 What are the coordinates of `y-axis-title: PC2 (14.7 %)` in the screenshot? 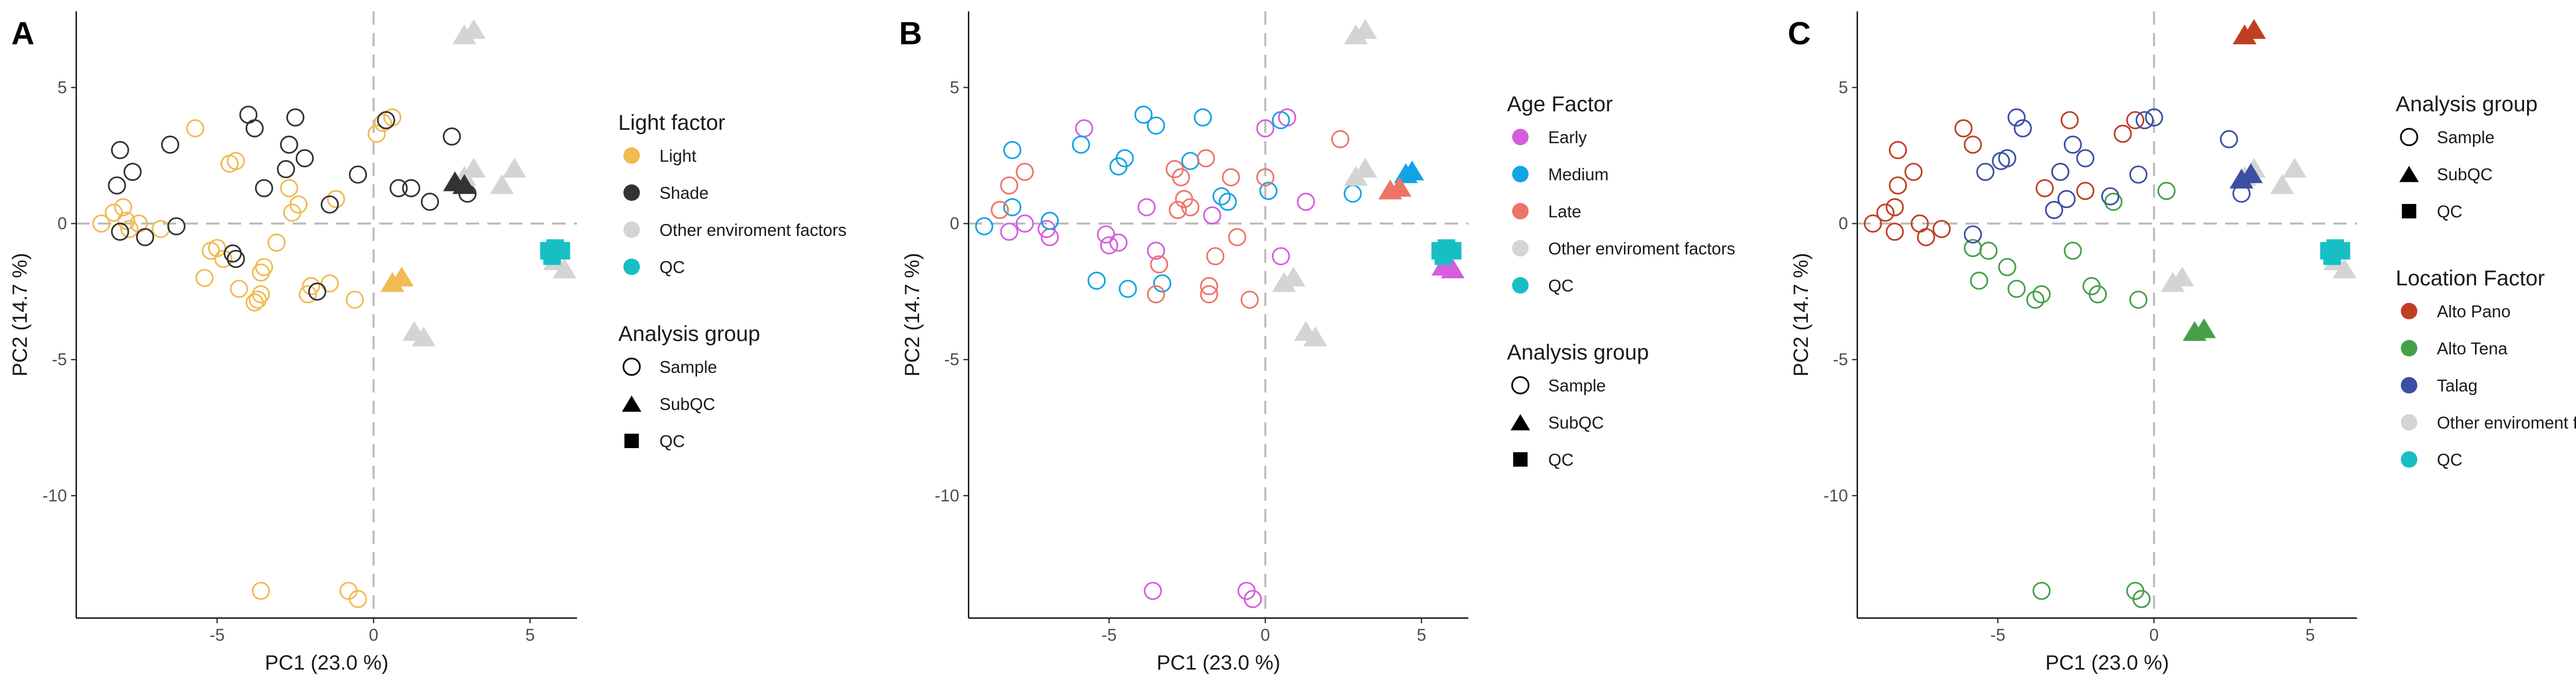 It's located at (1801, 315).